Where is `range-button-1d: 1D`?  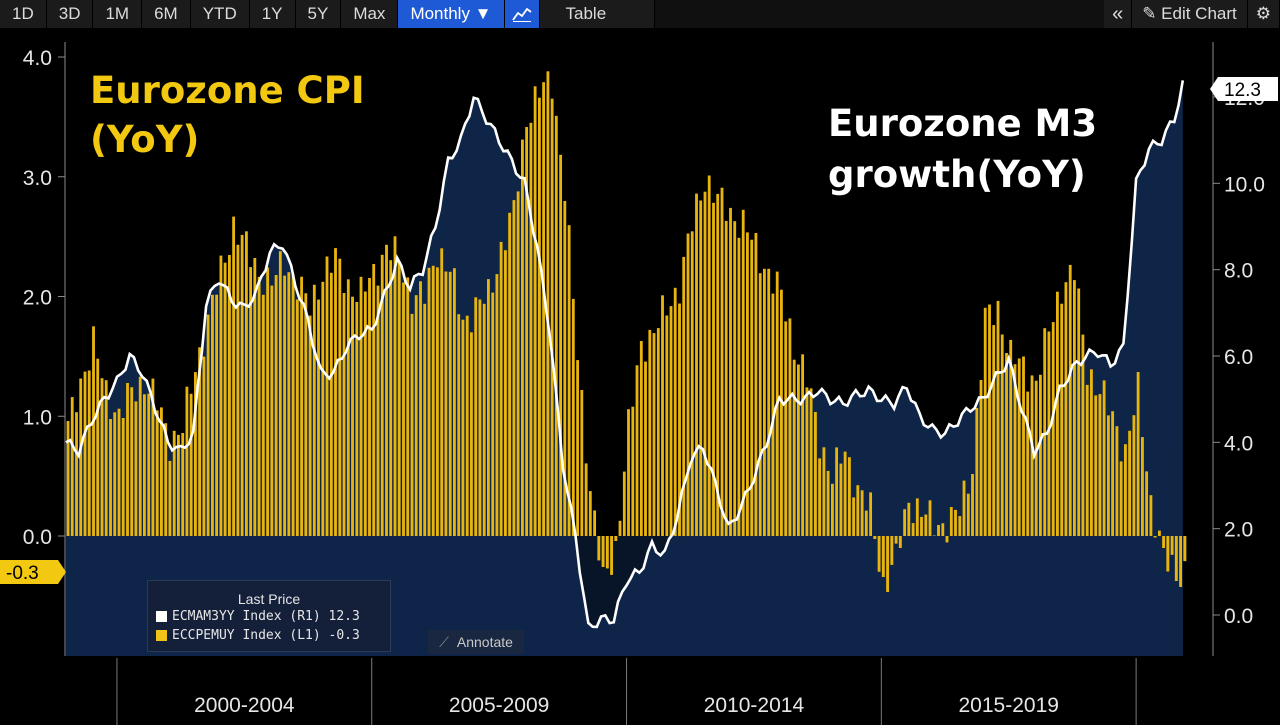 range-button-1d: 1D is located at coordinates (23, 14).